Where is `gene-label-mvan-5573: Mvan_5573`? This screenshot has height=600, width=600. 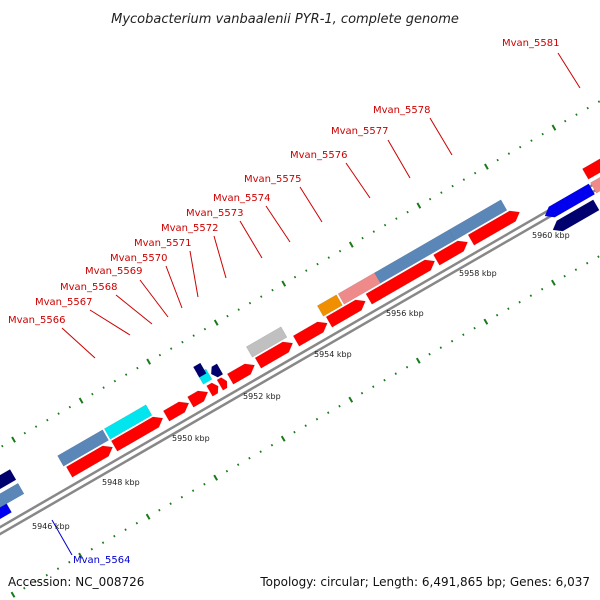 gene-label-mvan-5573: Mvan_5573 is located at coordinates (214, 213).